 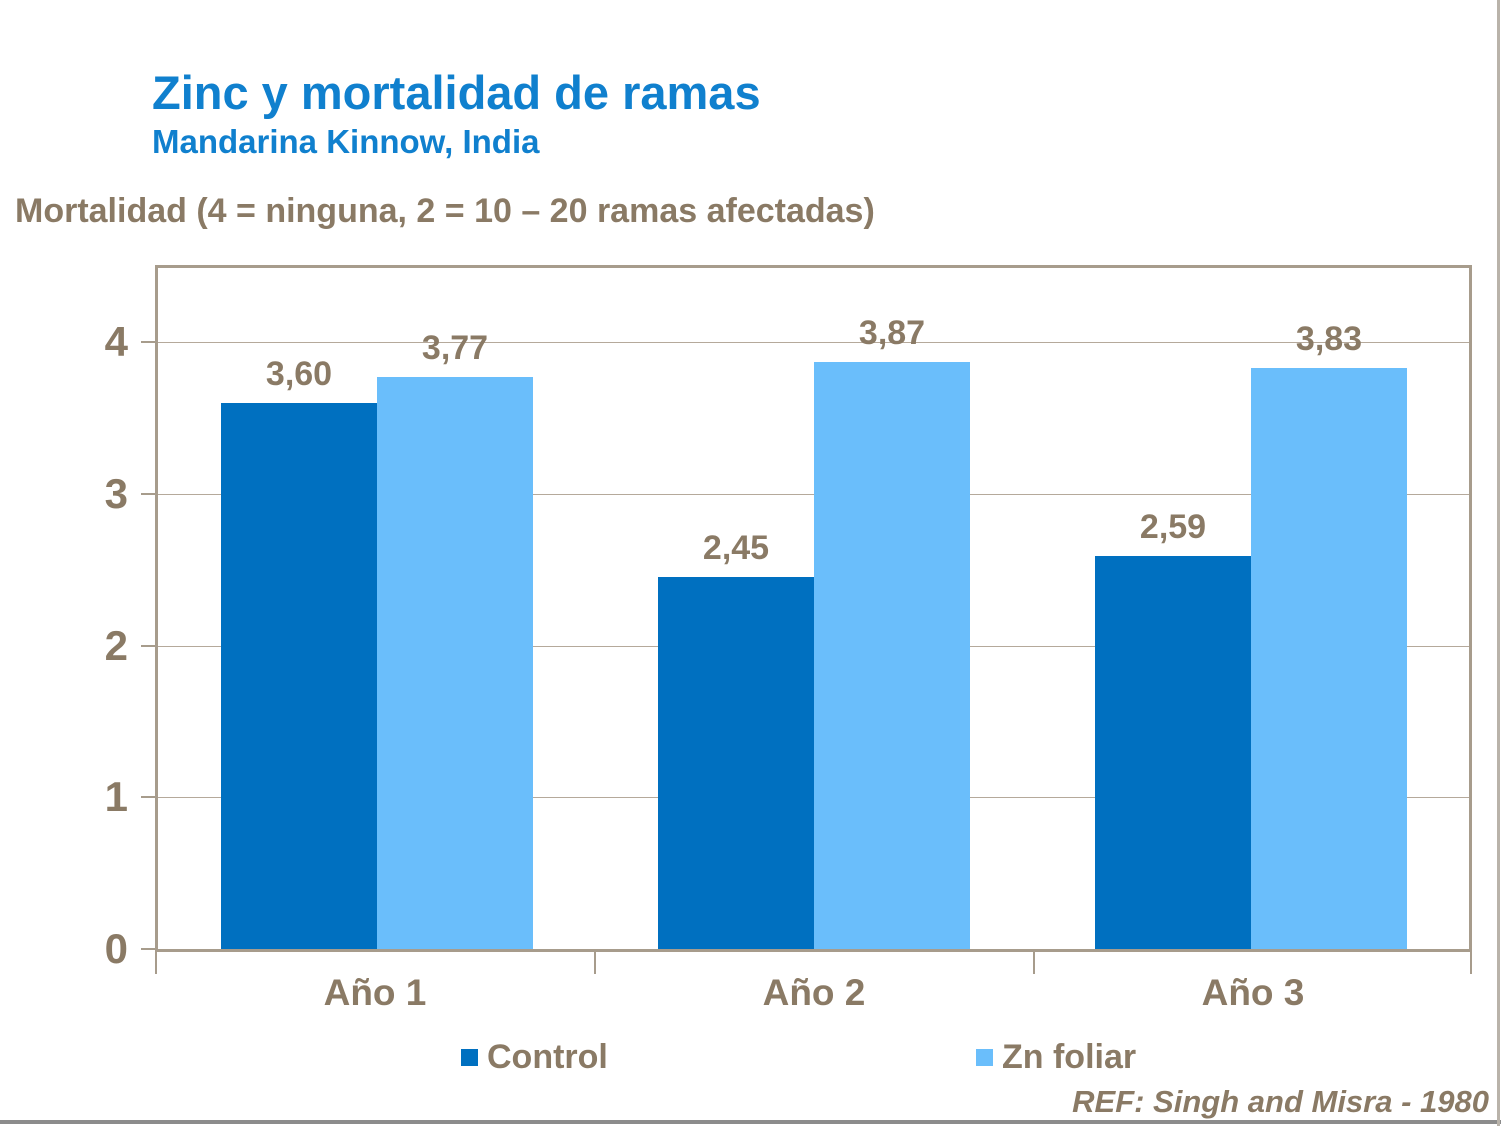 I want to click on bar-control-año-1, so click(x=299, y=675).